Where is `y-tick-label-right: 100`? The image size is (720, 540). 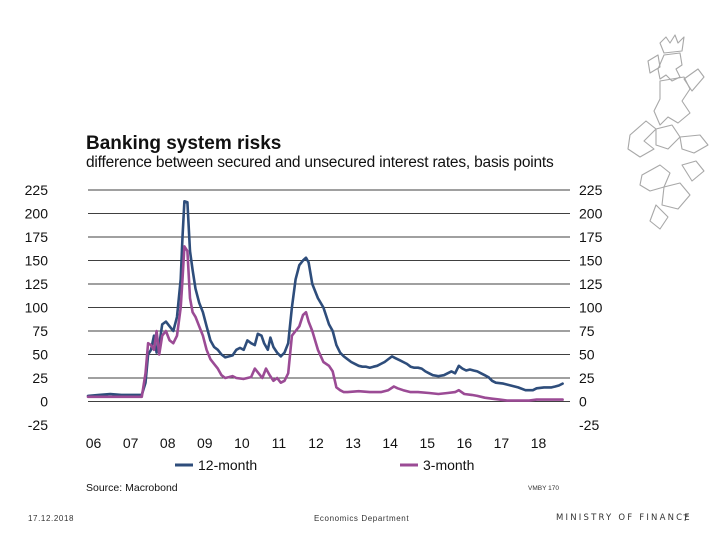
y-tick-label-right: 100 is located at coordinates (591, 308).